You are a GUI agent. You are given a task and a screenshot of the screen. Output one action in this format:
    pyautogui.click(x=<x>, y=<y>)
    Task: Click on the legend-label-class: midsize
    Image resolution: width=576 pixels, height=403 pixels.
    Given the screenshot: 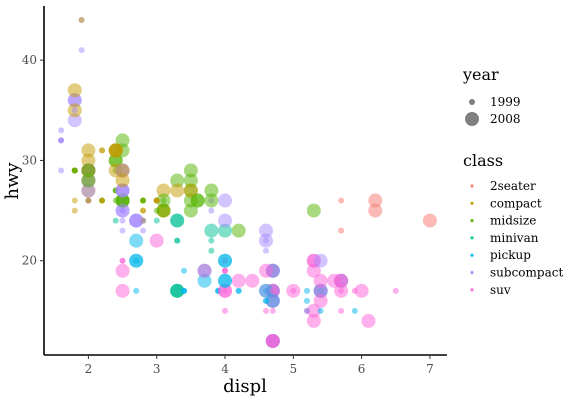 What is the action you would take?
    pyautogui.click(x=513, y=221)
    